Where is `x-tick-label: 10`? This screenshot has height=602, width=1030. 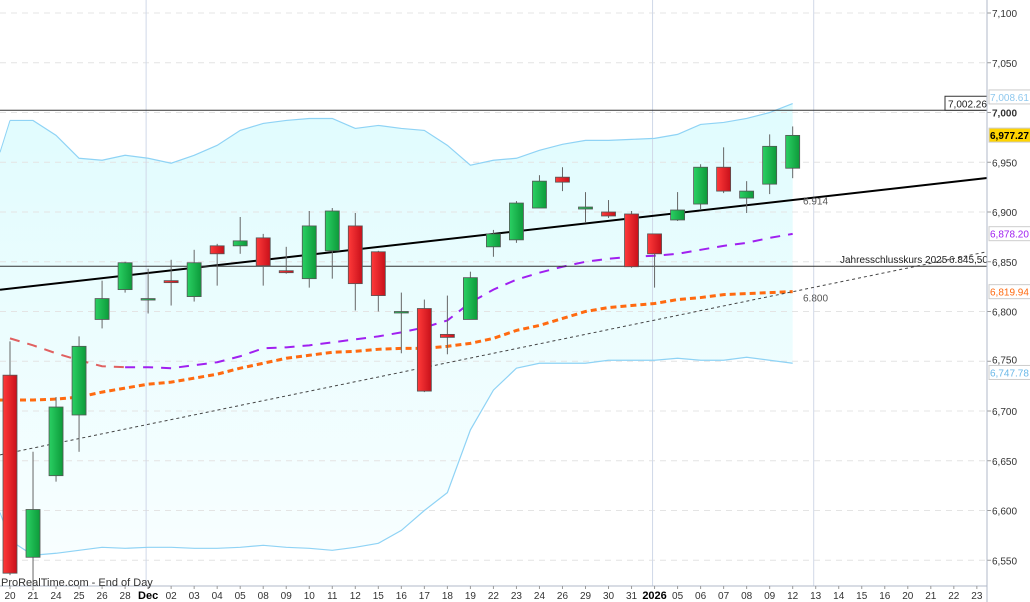
x-tick-label: 10 is located at coordinates (310, 596).